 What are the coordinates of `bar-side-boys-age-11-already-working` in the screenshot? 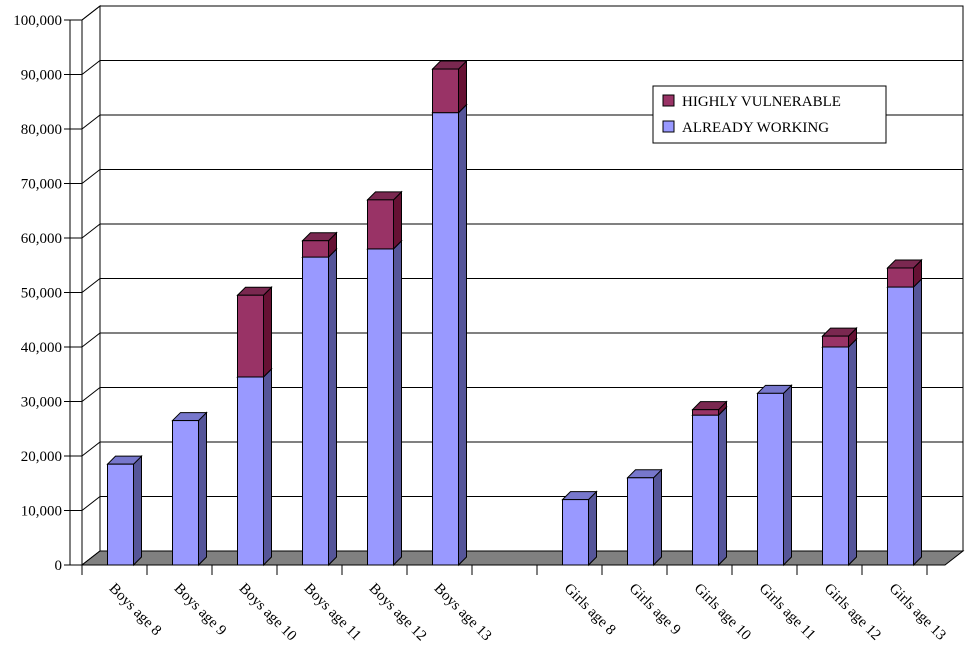 It's located at (332, 407).